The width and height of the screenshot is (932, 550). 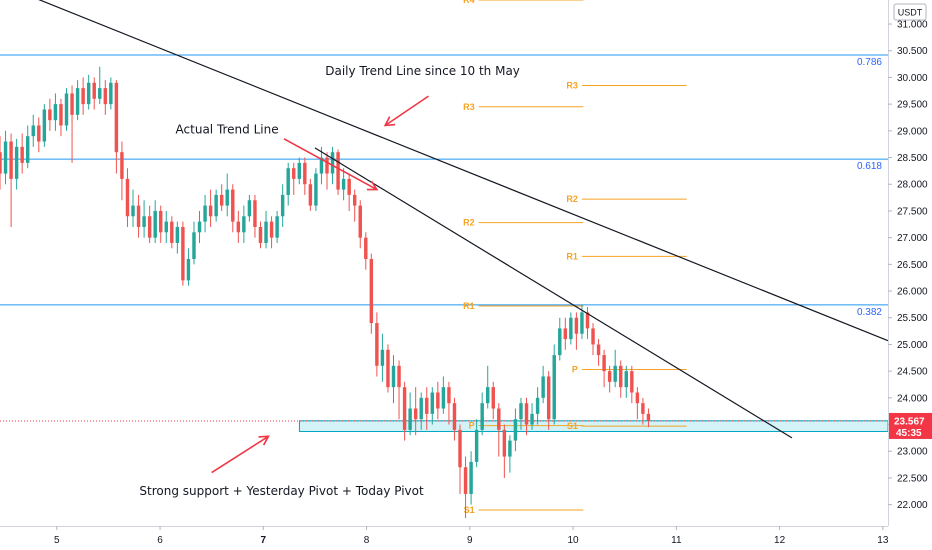 I want to click on pivot-yesterday-label: R4, so click(x=469, y=2).